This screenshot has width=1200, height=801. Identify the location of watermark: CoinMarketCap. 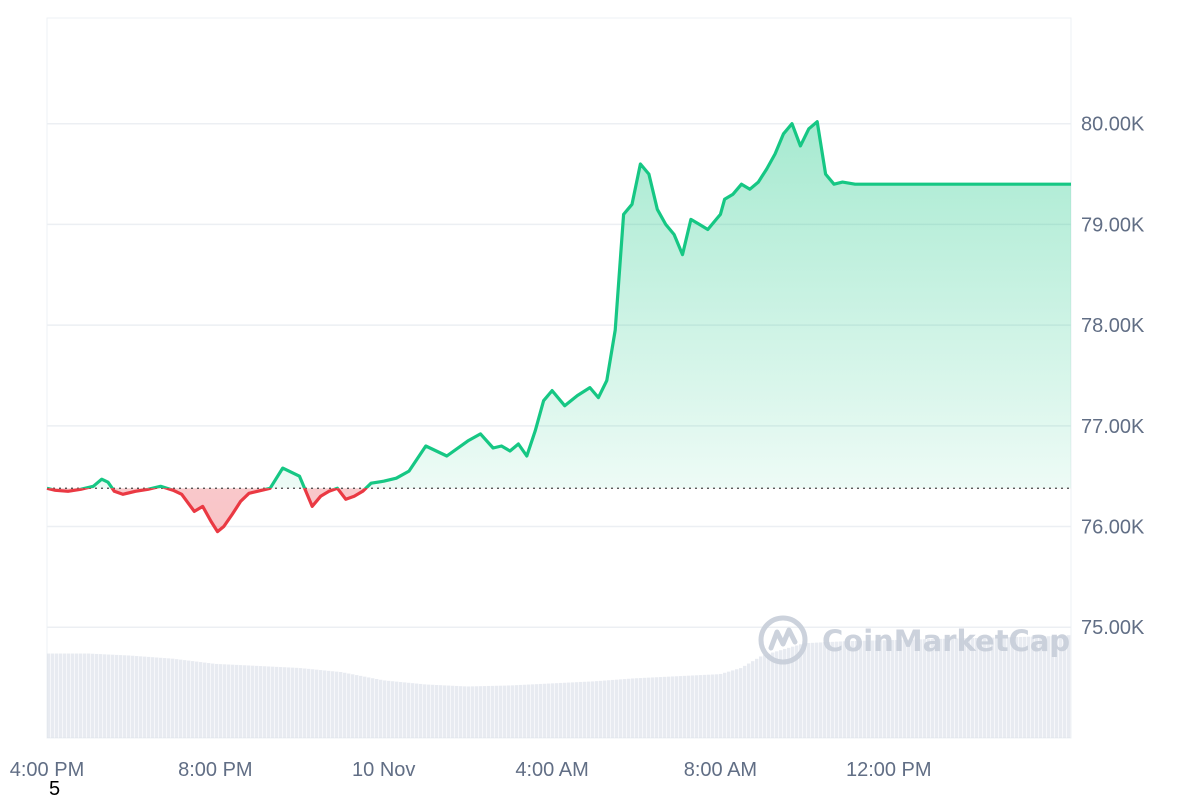
(914, 640).